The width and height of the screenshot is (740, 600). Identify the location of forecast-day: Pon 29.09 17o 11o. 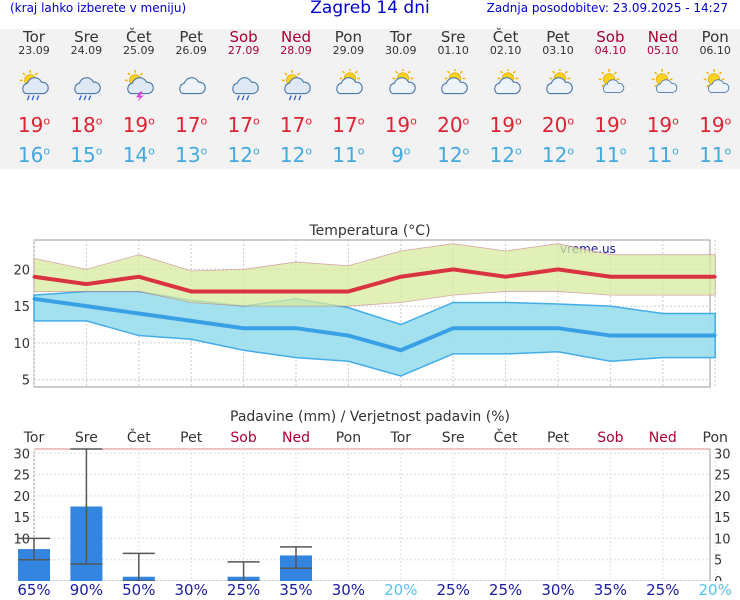
(348, 97).